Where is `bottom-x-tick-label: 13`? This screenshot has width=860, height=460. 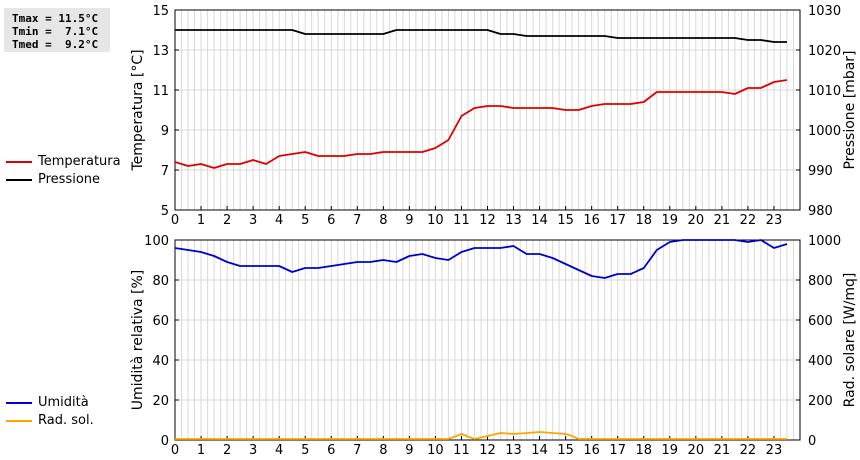
bottom-x-tick-label: 13 is located at coordinates (513, 450).